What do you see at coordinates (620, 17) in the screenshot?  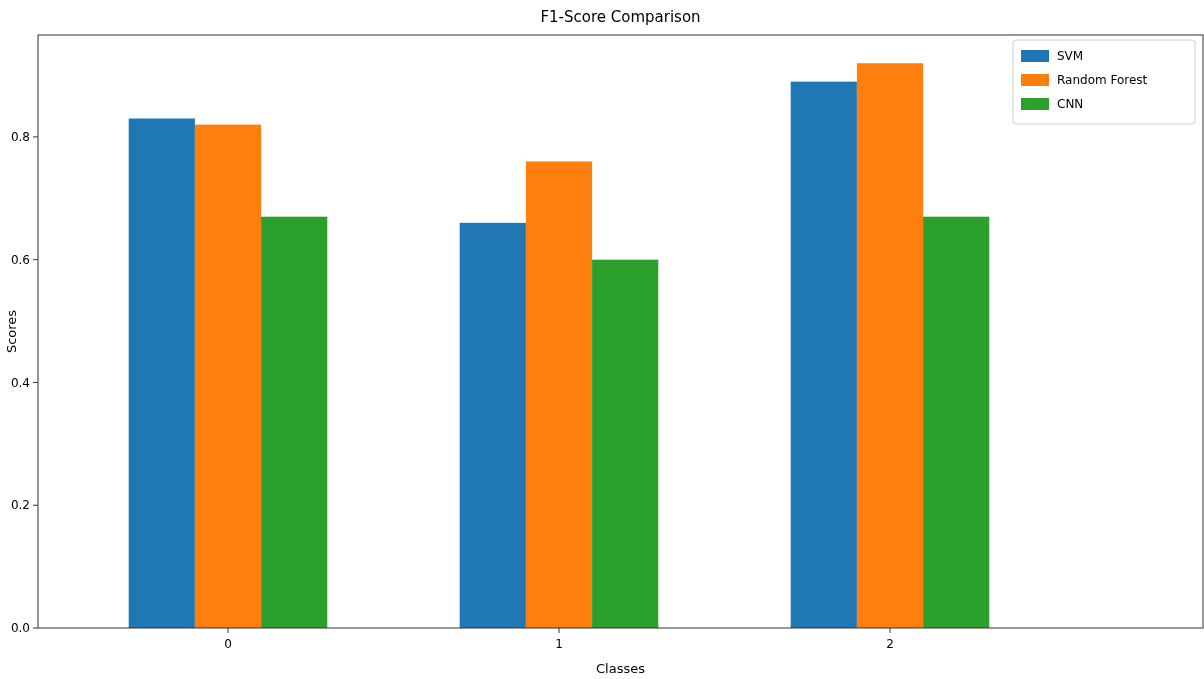 I see `chart-title: F1-Score Comparison` at bounding box center [620, 17].